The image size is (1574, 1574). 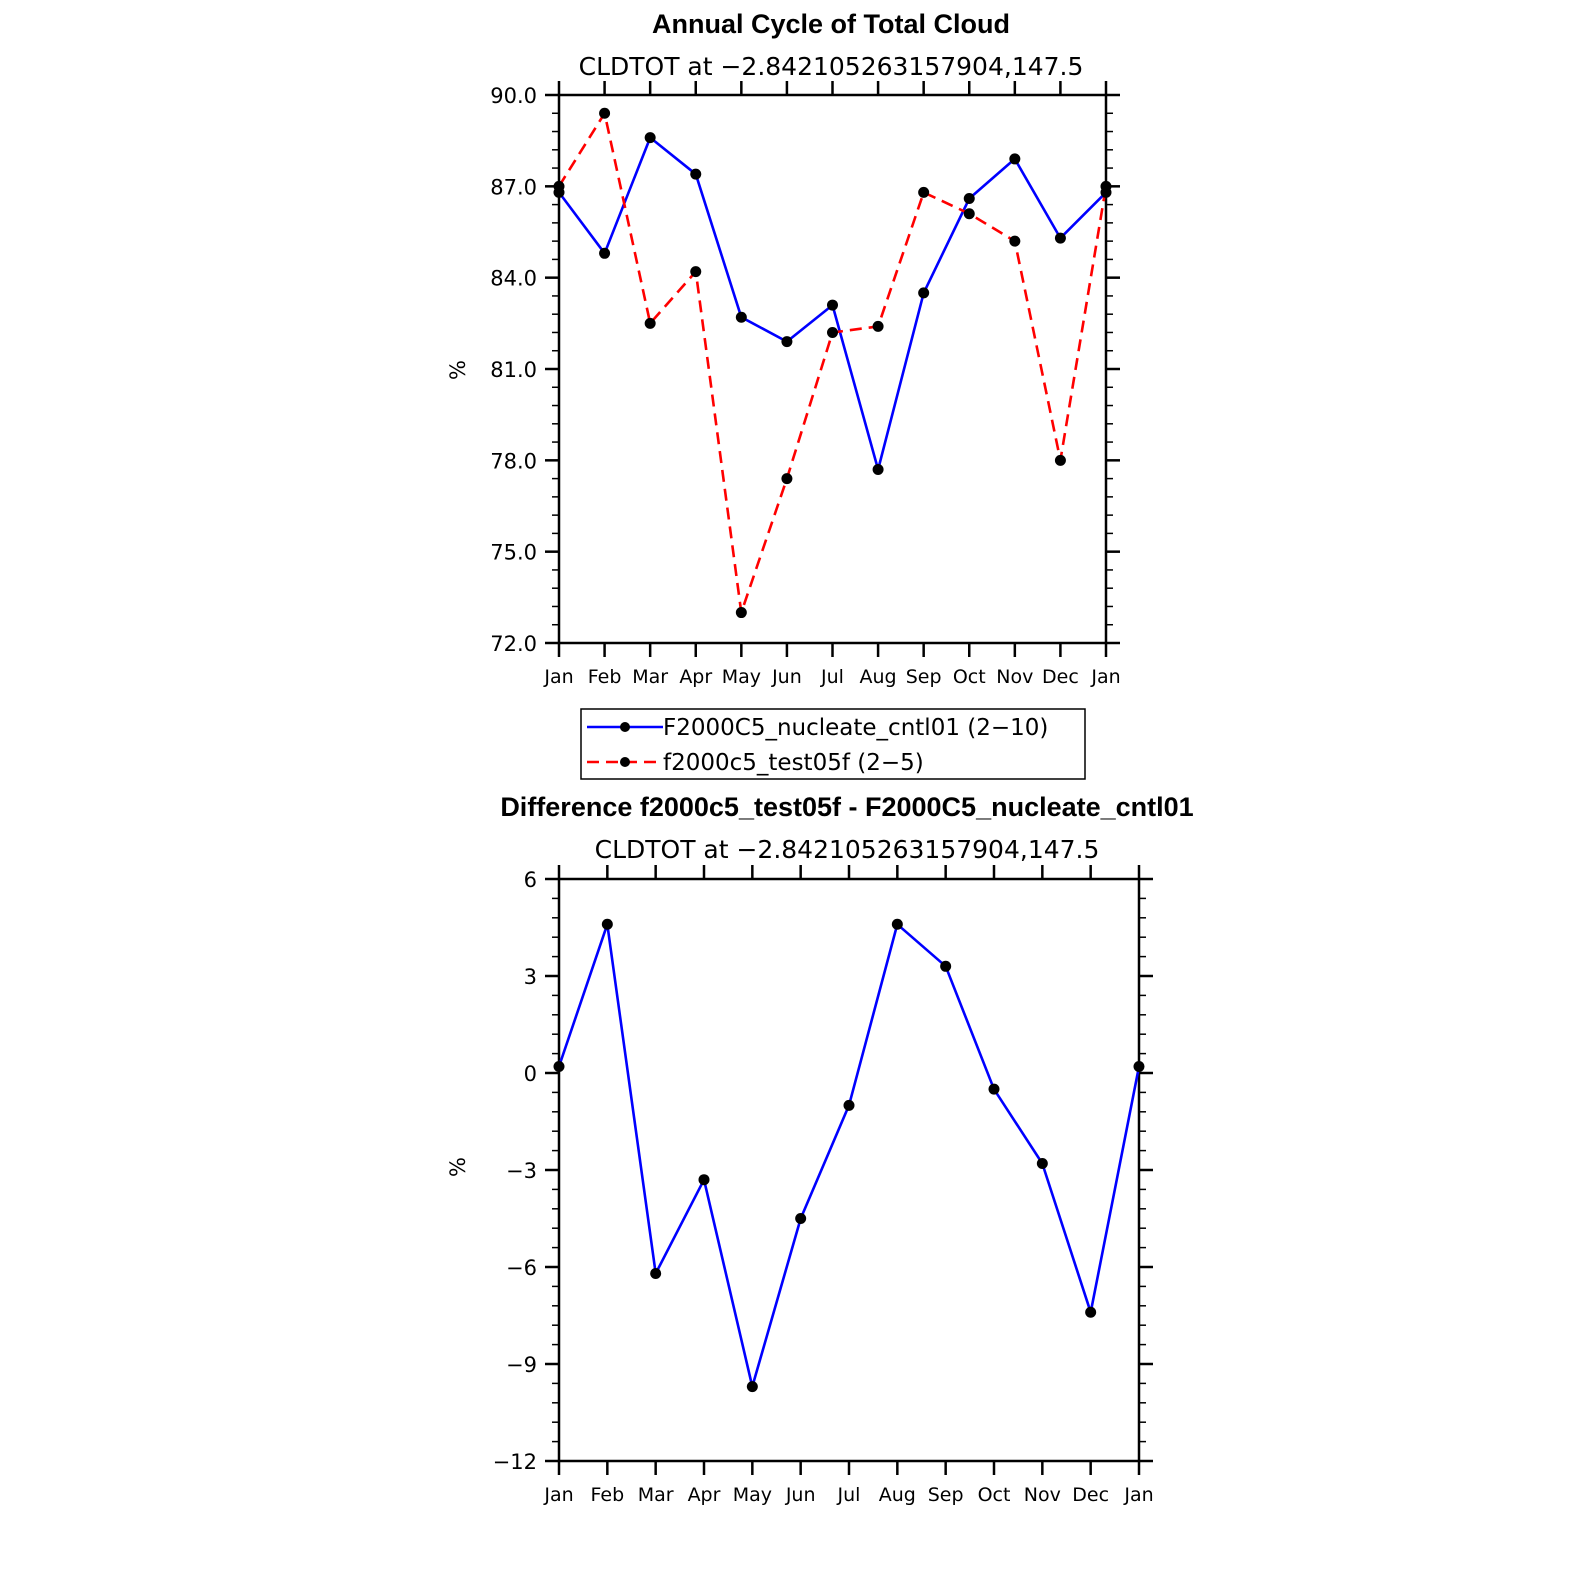 I want to click on legend-label-cntl: F2000C5_nucleate_cntl01 (2−10), so click(x=855, y=728).